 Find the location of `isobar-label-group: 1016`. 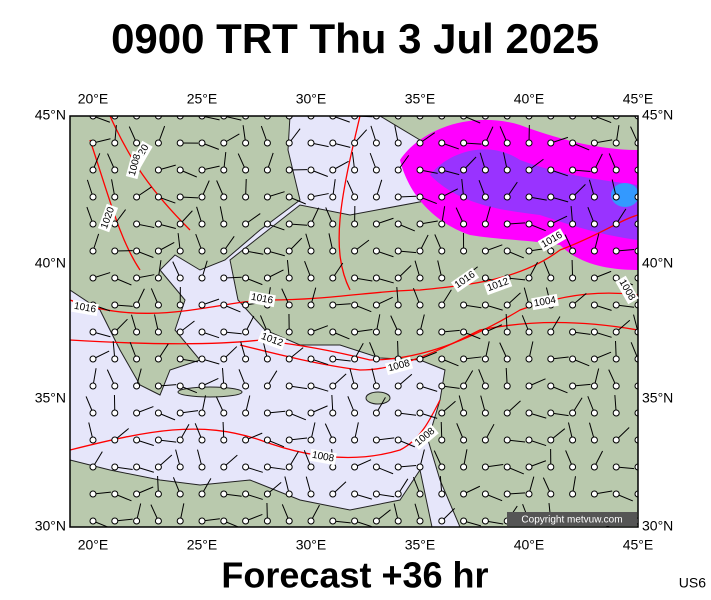

isobar-label-group: 1016 is located at coordinates (85, 308).